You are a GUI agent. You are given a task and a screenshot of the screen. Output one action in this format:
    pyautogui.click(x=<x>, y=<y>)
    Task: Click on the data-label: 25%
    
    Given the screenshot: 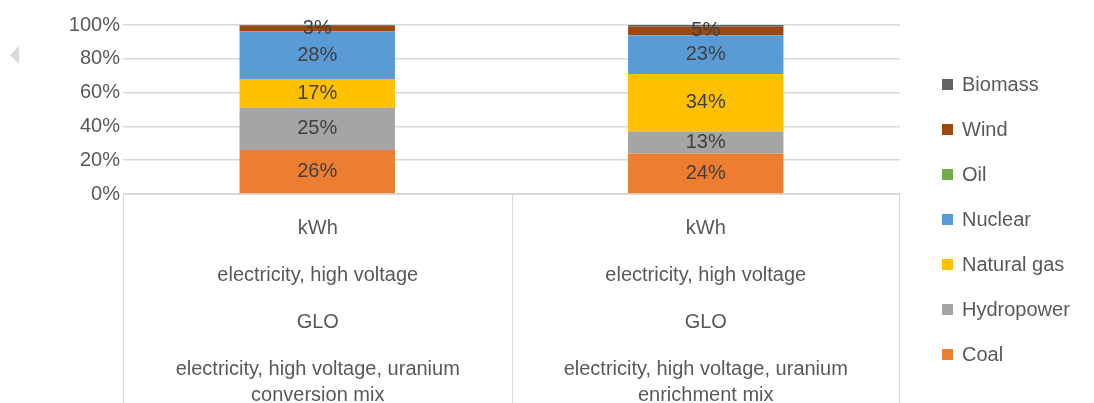 What is the action you would take?
    pyautogui.click(x=317, y=127)
    